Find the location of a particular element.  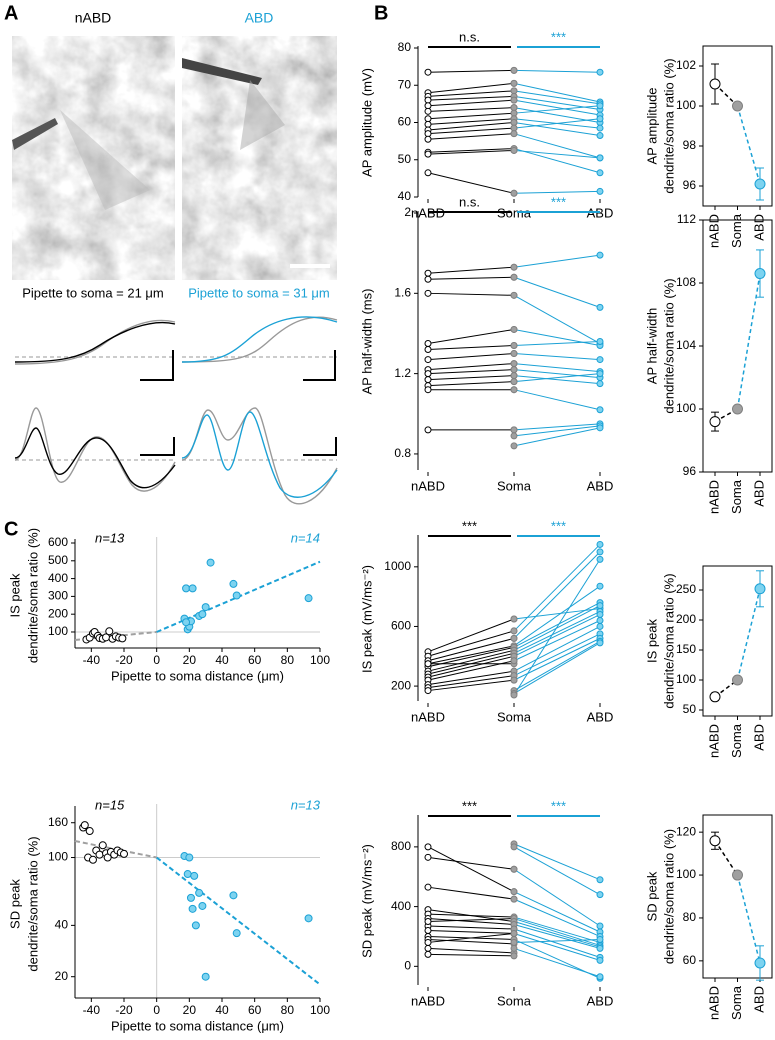

x-tick-label: 100 is located at coordinates (320, 660).